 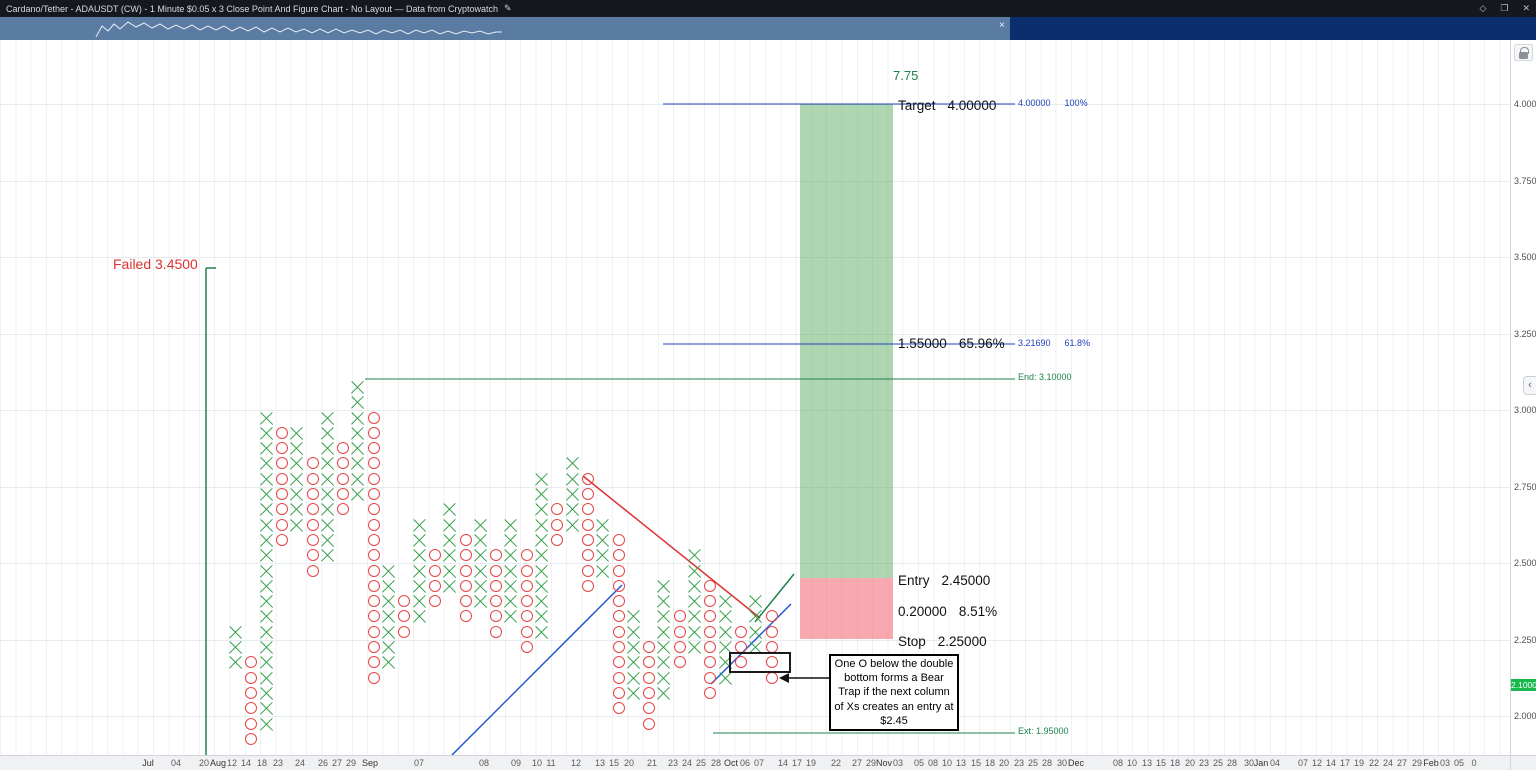 I want to click on position-tool-loss-zone, so click(x=846, y=608).